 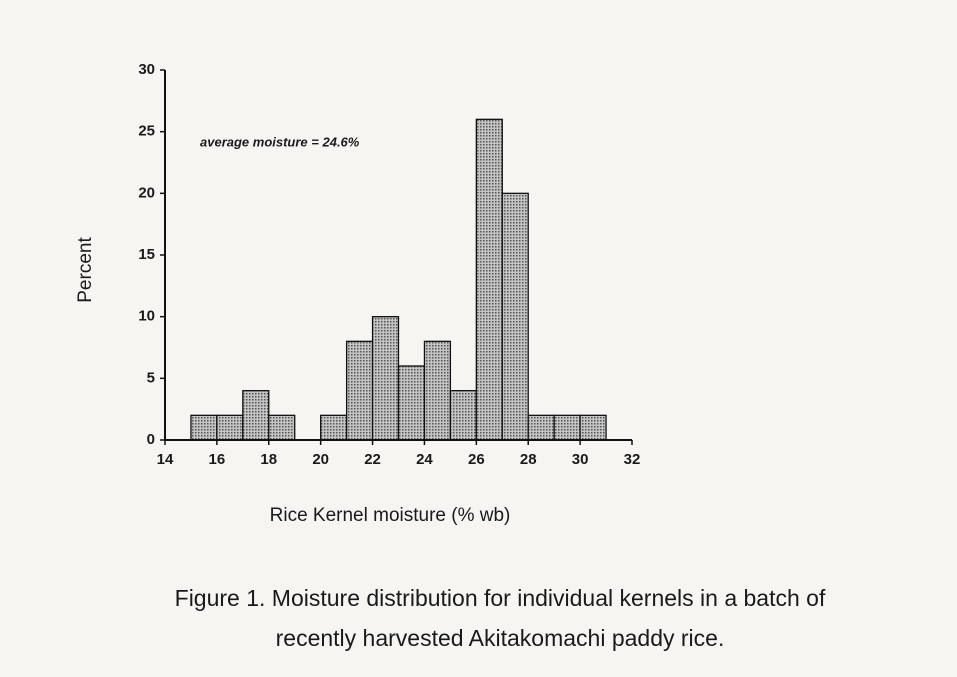 What do you see at coordinates (146, 316) in the screenshot?
I see `y-tick-label: 10` at bounding box center [146, 316].